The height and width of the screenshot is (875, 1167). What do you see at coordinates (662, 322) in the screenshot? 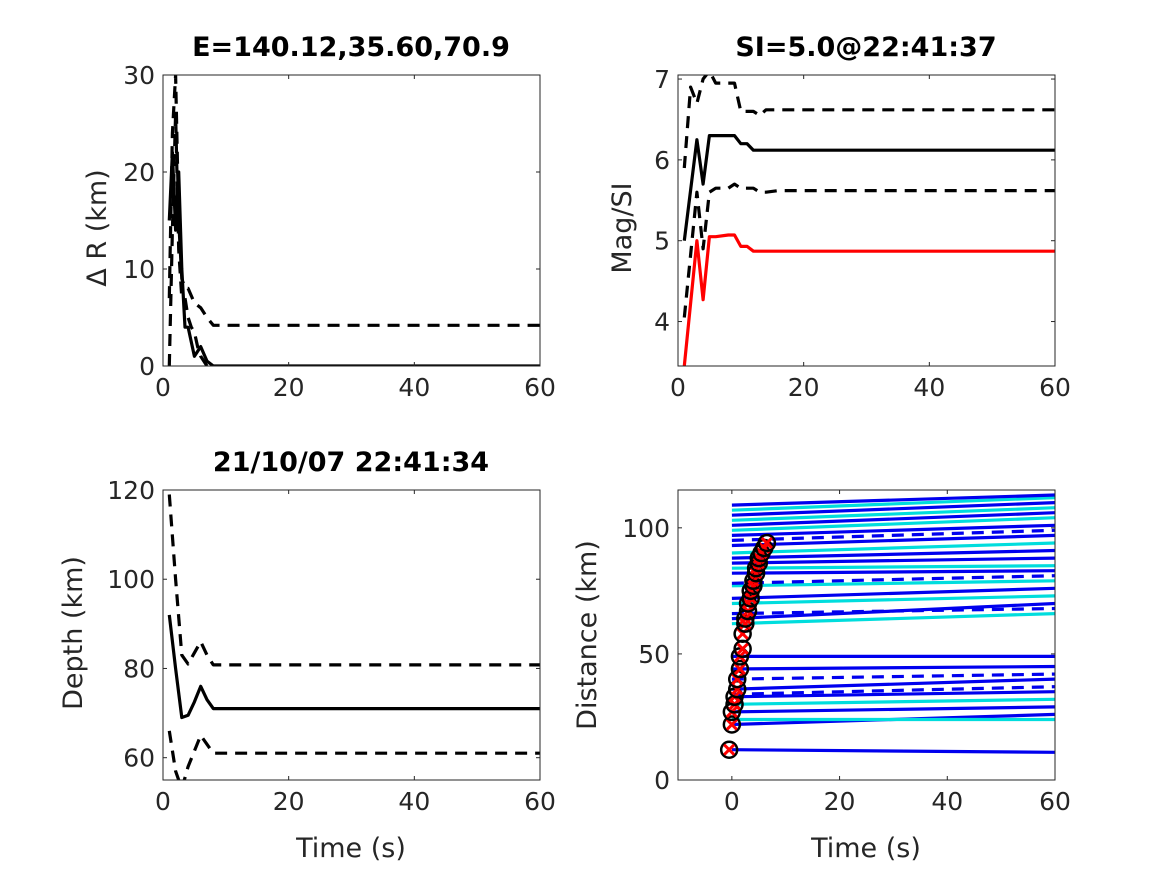
I see `y-tick-label: 4` at bounding box center [662, 322].